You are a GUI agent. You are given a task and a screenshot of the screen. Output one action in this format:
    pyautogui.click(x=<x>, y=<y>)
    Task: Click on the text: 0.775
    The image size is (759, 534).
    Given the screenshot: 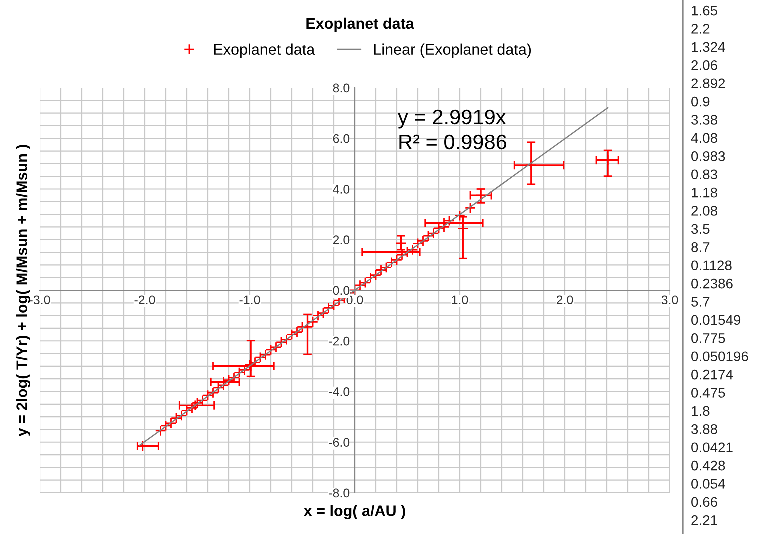 What is the action you would take?
    pyautogui.click(x=709, y=338)
    